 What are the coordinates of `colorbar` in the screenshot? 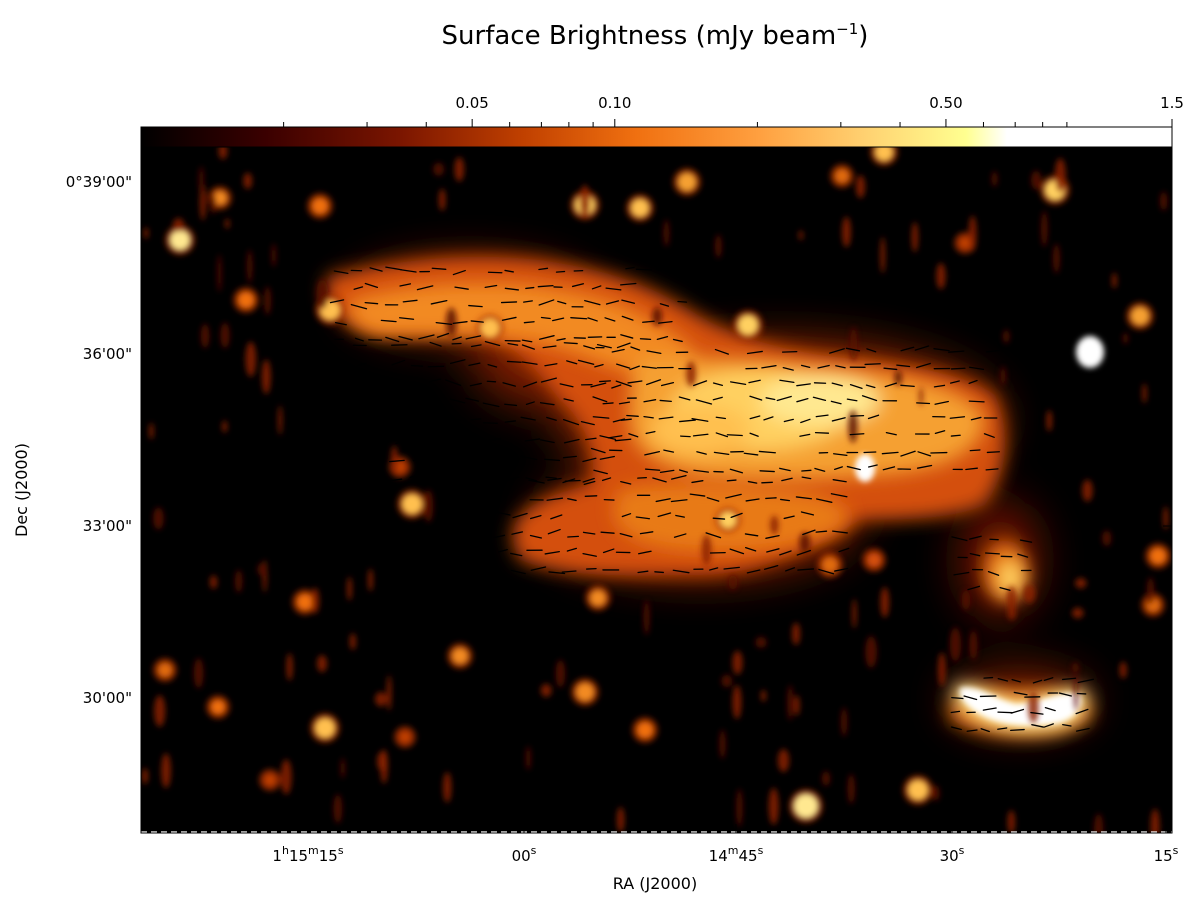 It's located at (656, 137).